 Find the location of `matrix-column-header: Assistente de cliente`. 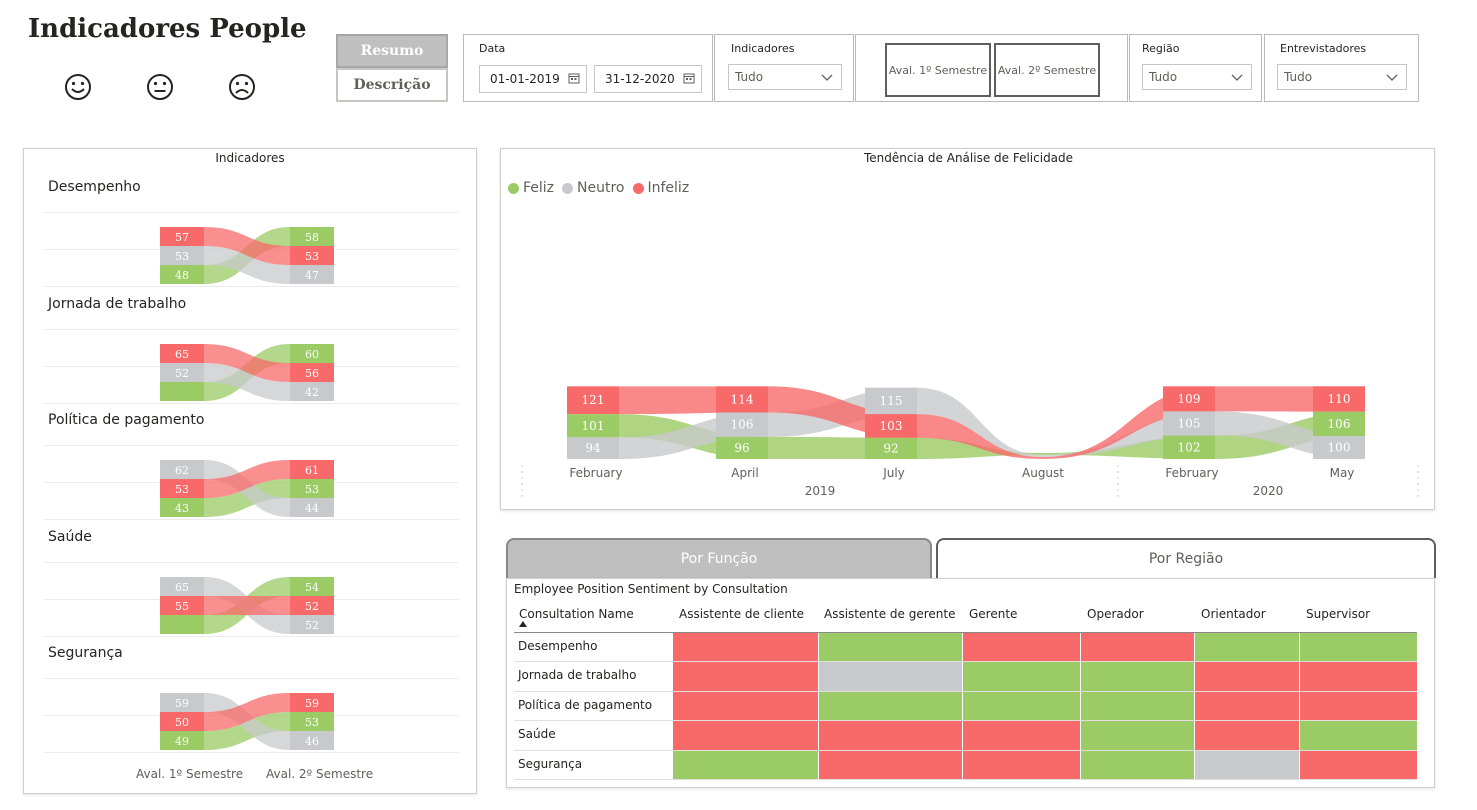

matrix-column-header: Assistente de cliente is located at coordinates (742, 614).